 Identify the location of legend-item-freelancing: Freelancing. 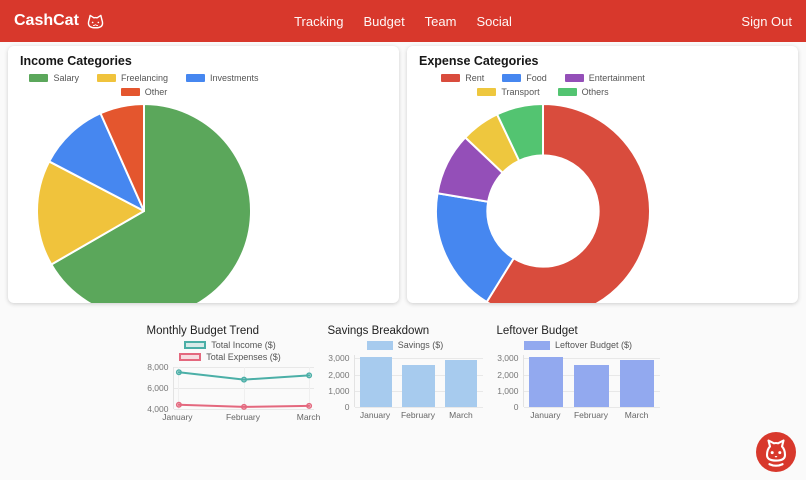
(132, 78).